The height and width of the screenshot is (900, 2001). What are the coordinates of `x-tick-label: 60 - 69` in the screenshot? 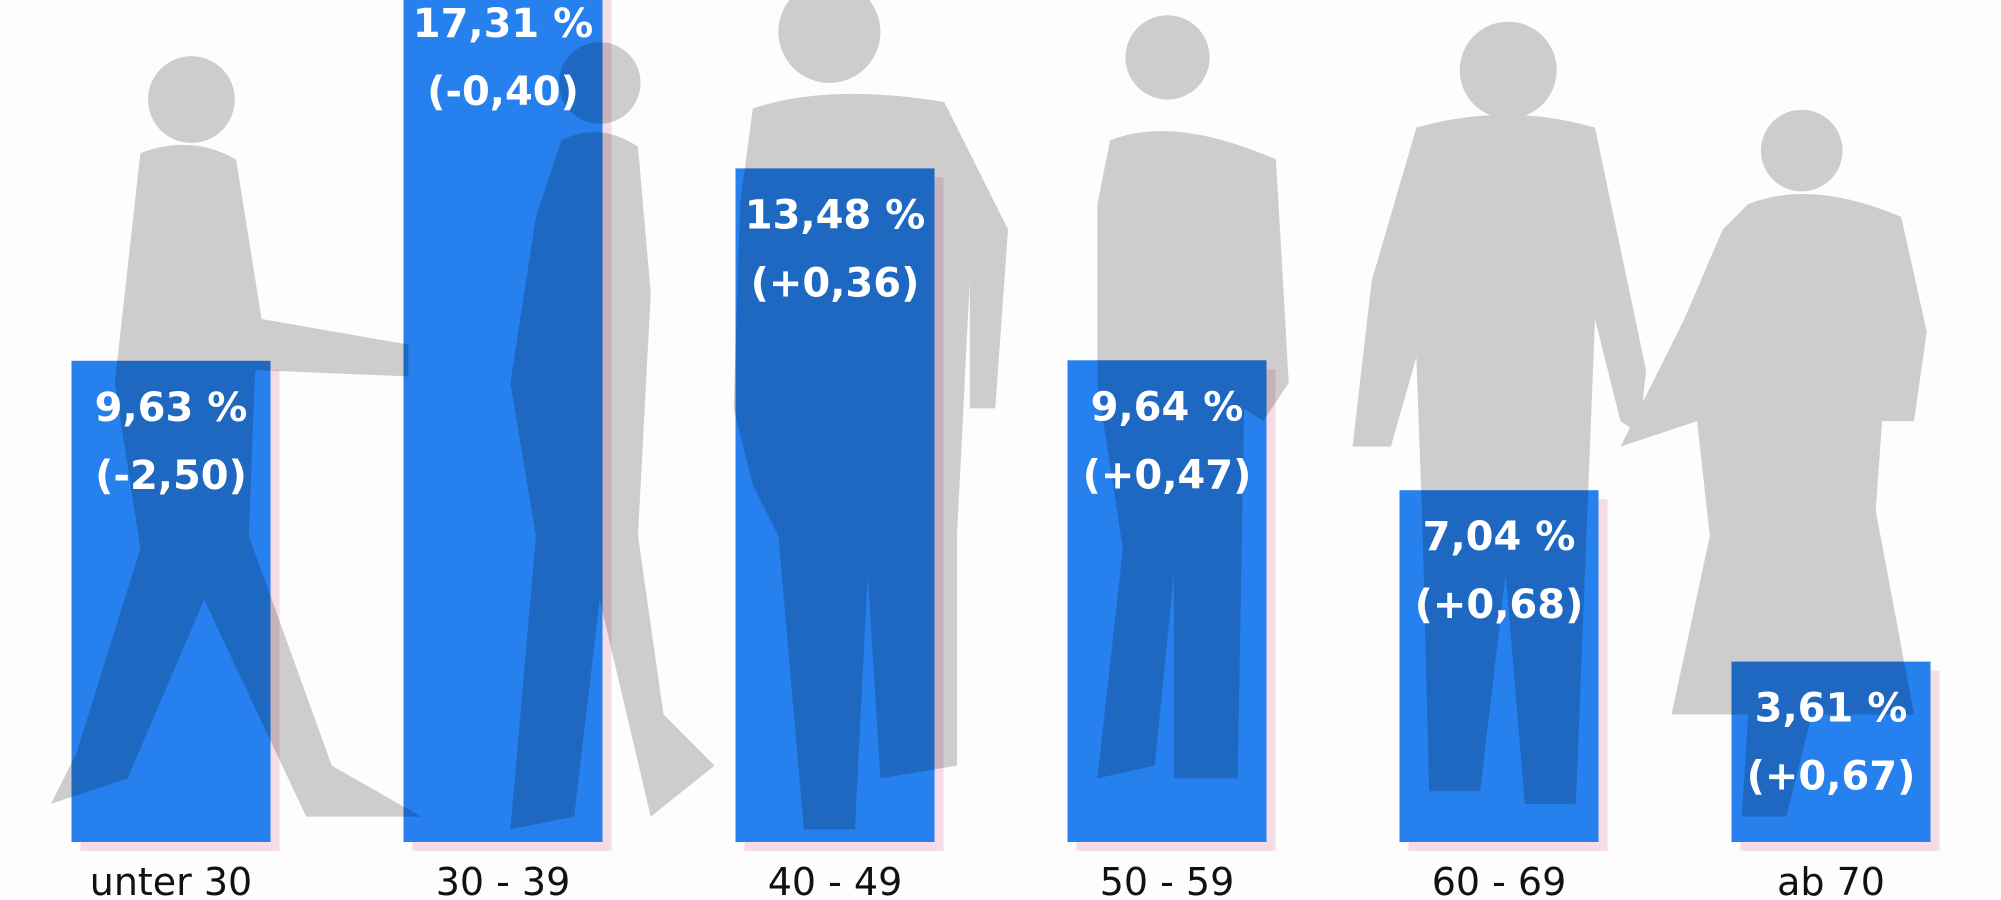 It's located at (1499, 880).